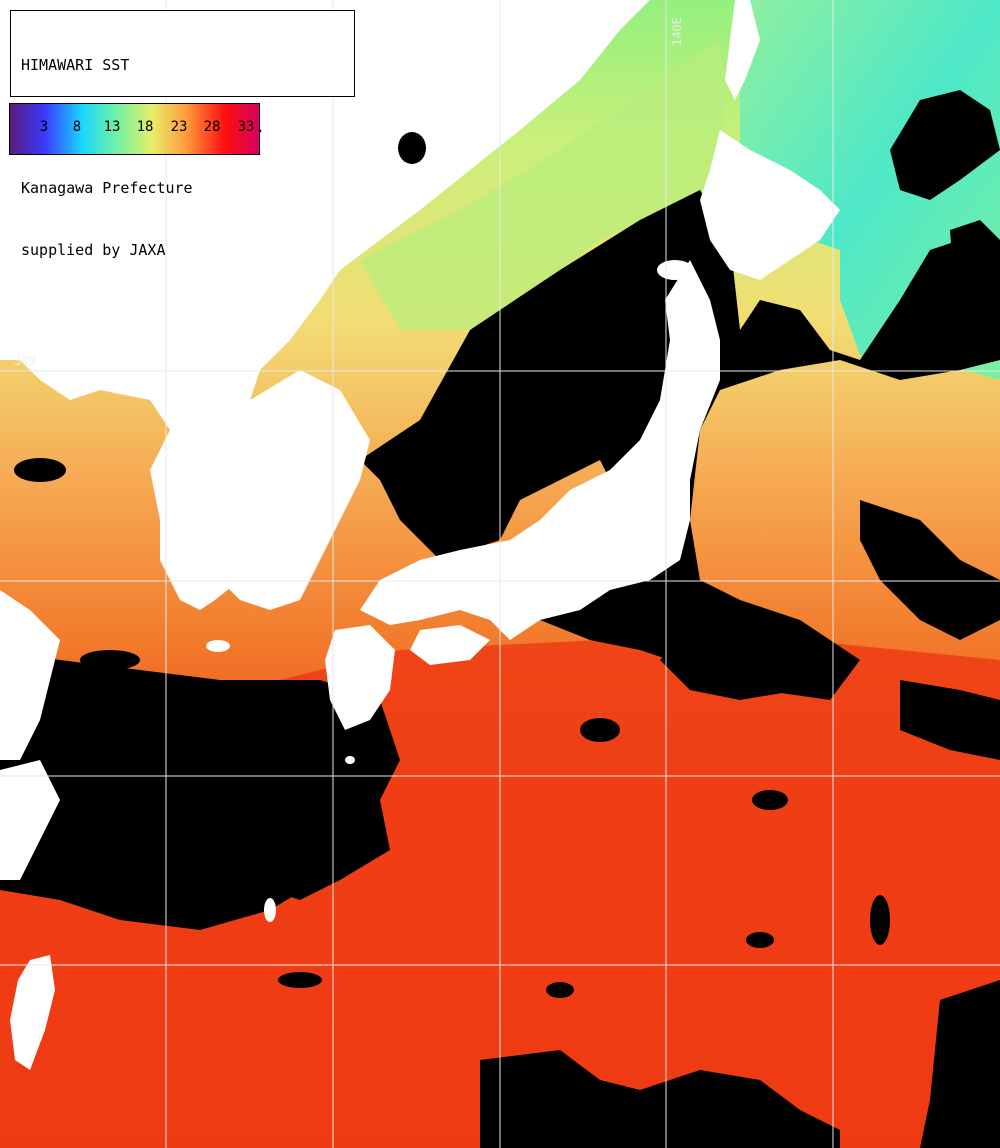  What do you see at coordinates (770, 205) in the screenshot?
I see `hokkaido` at bounding box center [770, 205].